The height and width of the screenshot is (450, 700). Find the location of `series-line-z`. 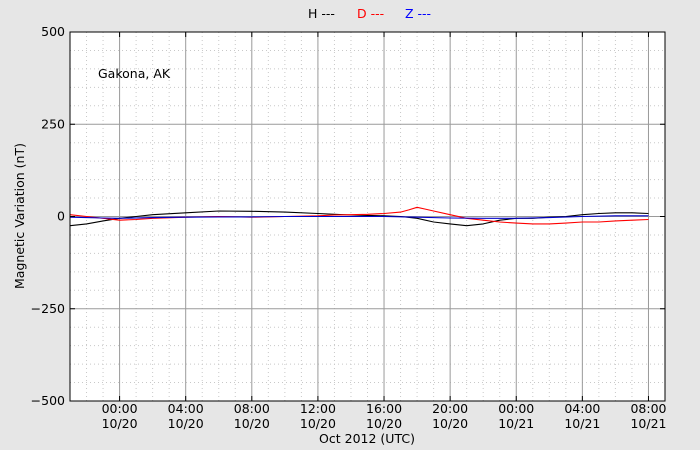

series-line-z is located at coordinates (359, 217).